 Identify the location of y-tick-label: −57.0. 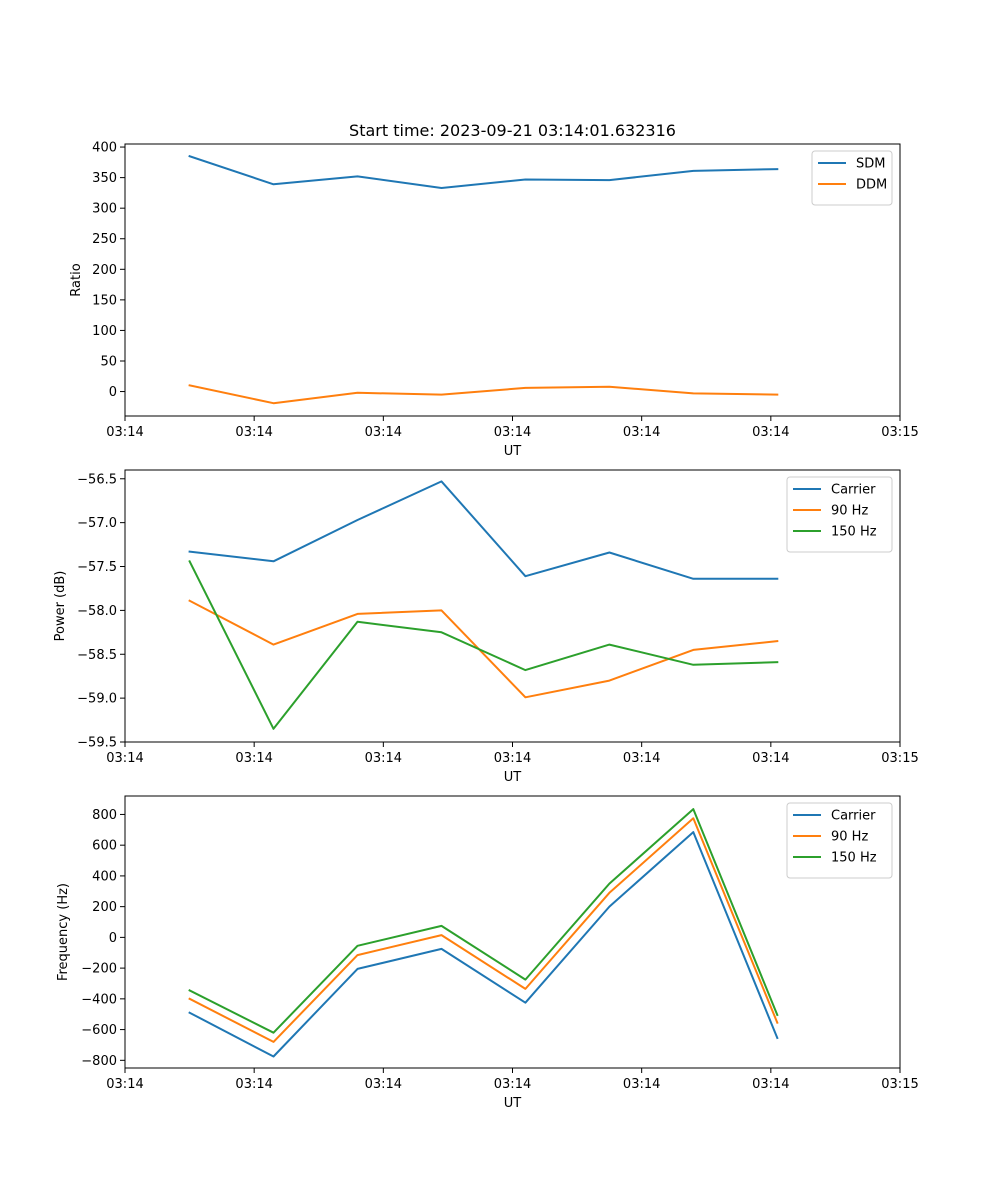
(97, 523).